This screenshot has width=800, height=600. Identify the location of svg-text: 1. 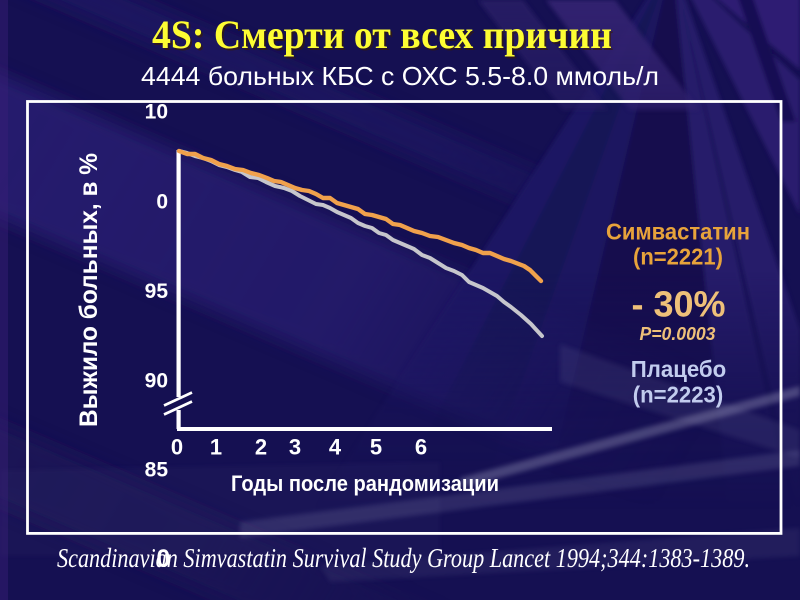
(216, 447).